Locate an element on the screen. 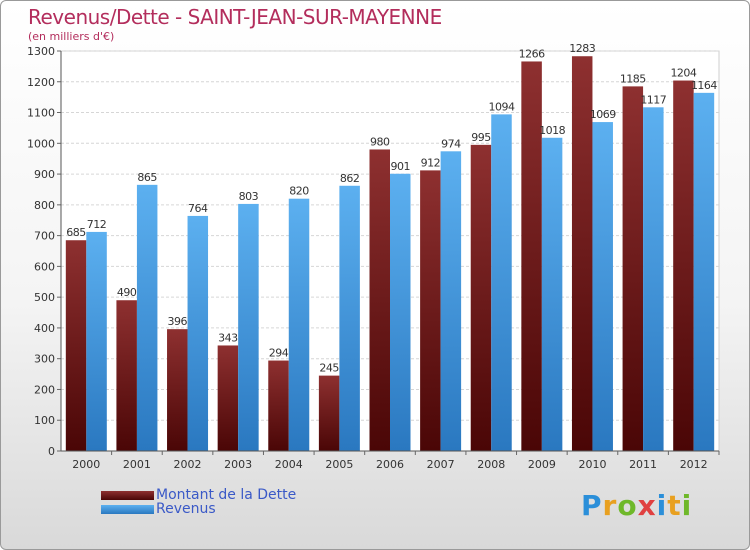 The height and width of the screenshot is (550, 750). data-label-revenus: 1018 is located at coordinates (552, 130).